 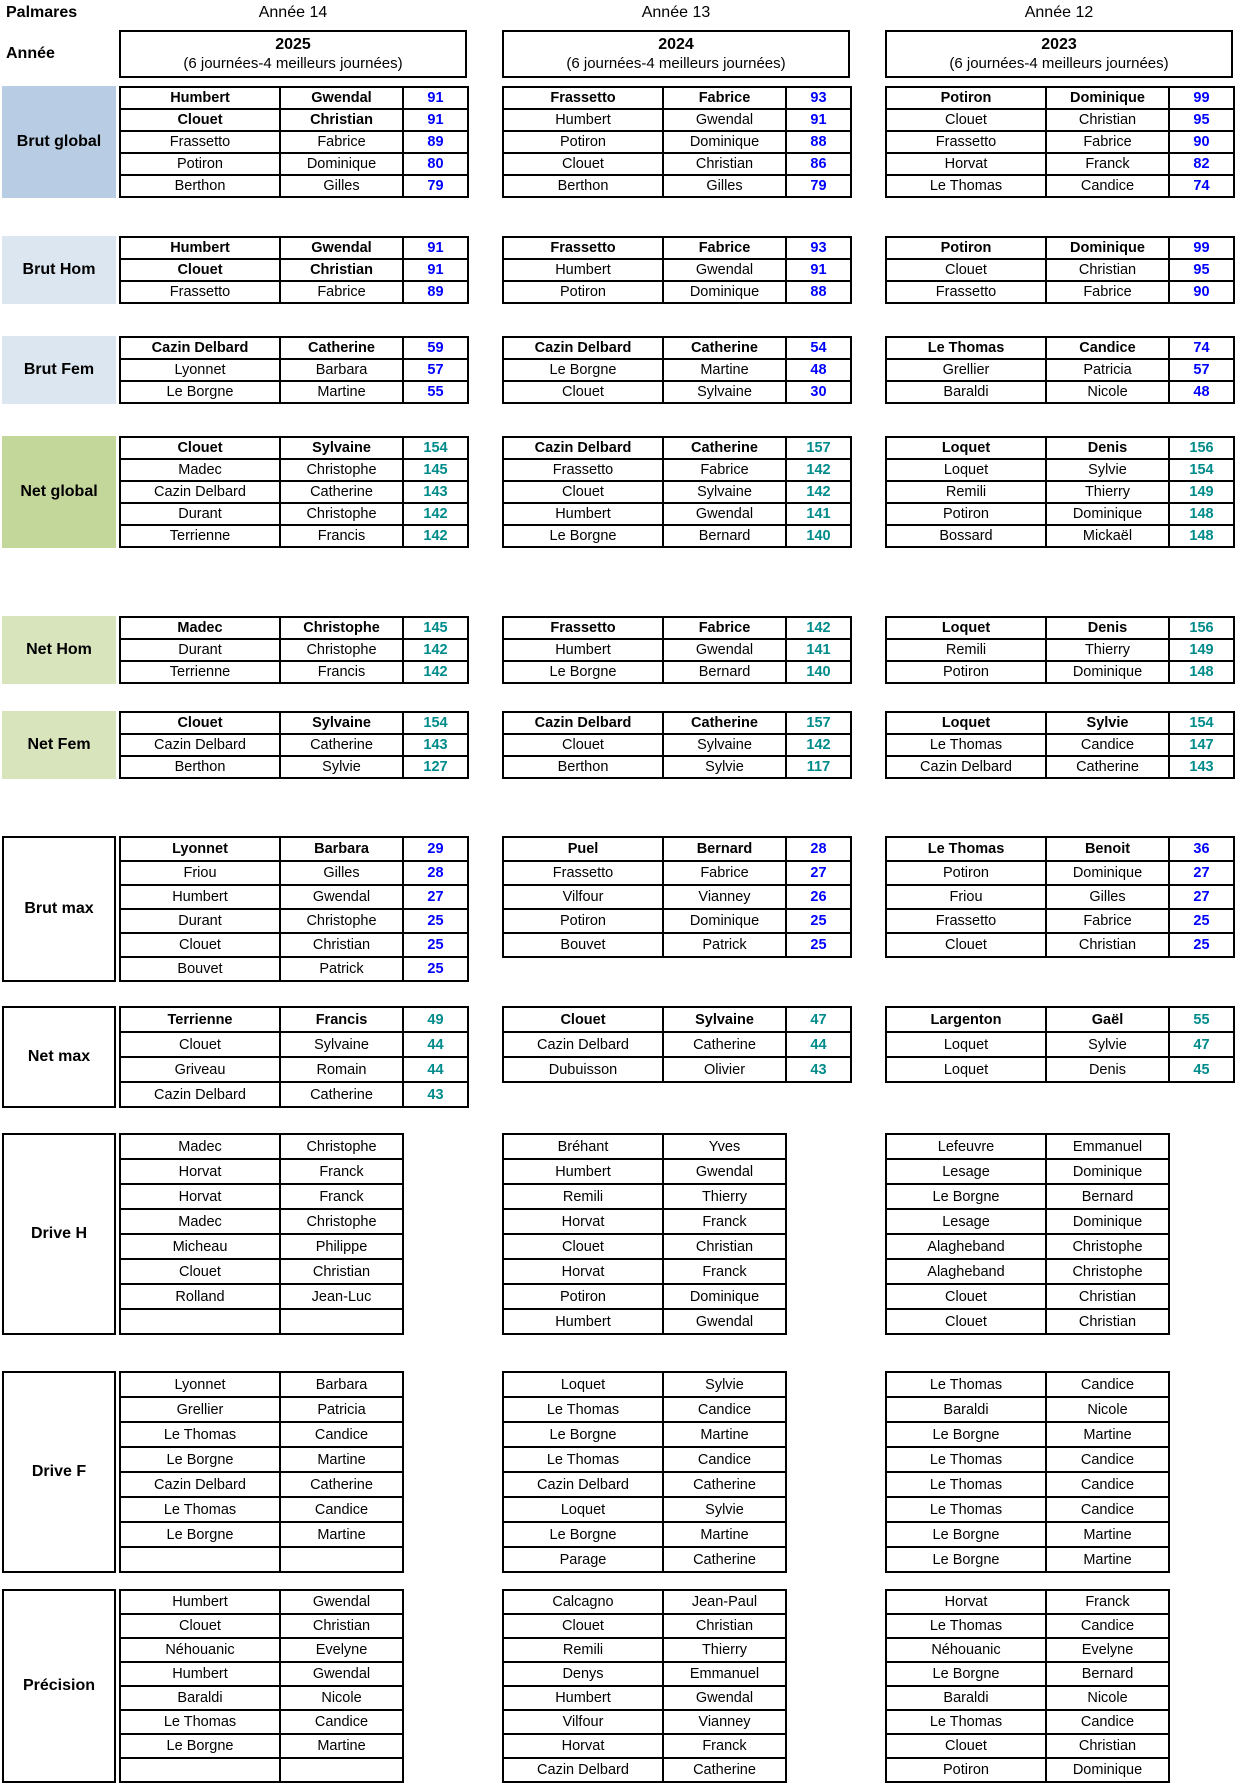 What do you see at coordinates (294, 969) in the screenshot?
I see `table-row: Bouvet Patrick 25` at bounding box center [294, 969].